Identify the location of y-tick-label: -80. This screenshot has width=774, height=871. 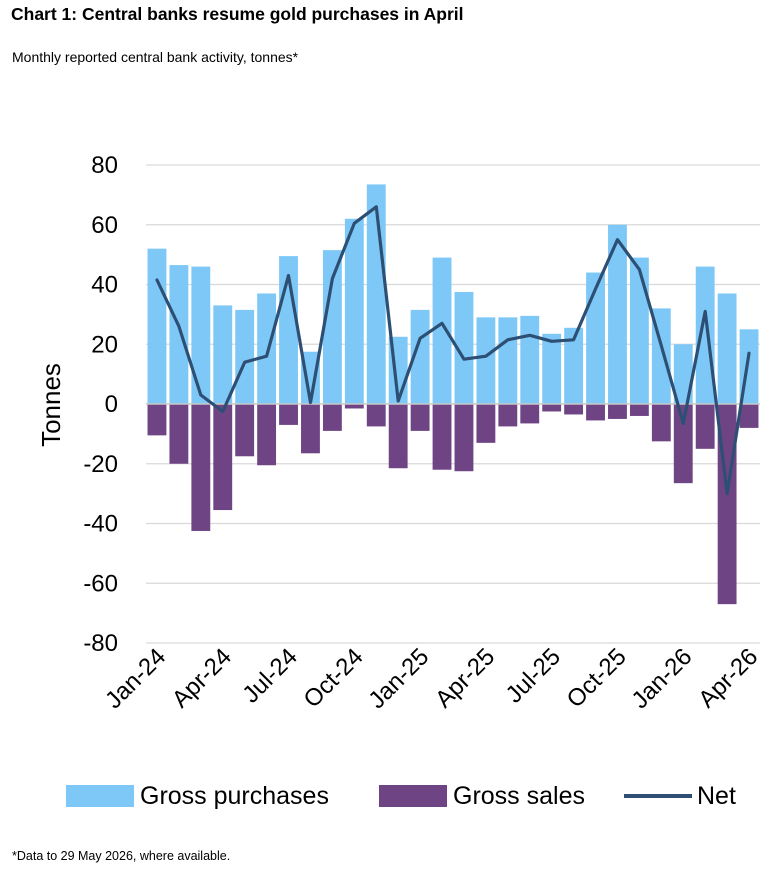
(100, 643).